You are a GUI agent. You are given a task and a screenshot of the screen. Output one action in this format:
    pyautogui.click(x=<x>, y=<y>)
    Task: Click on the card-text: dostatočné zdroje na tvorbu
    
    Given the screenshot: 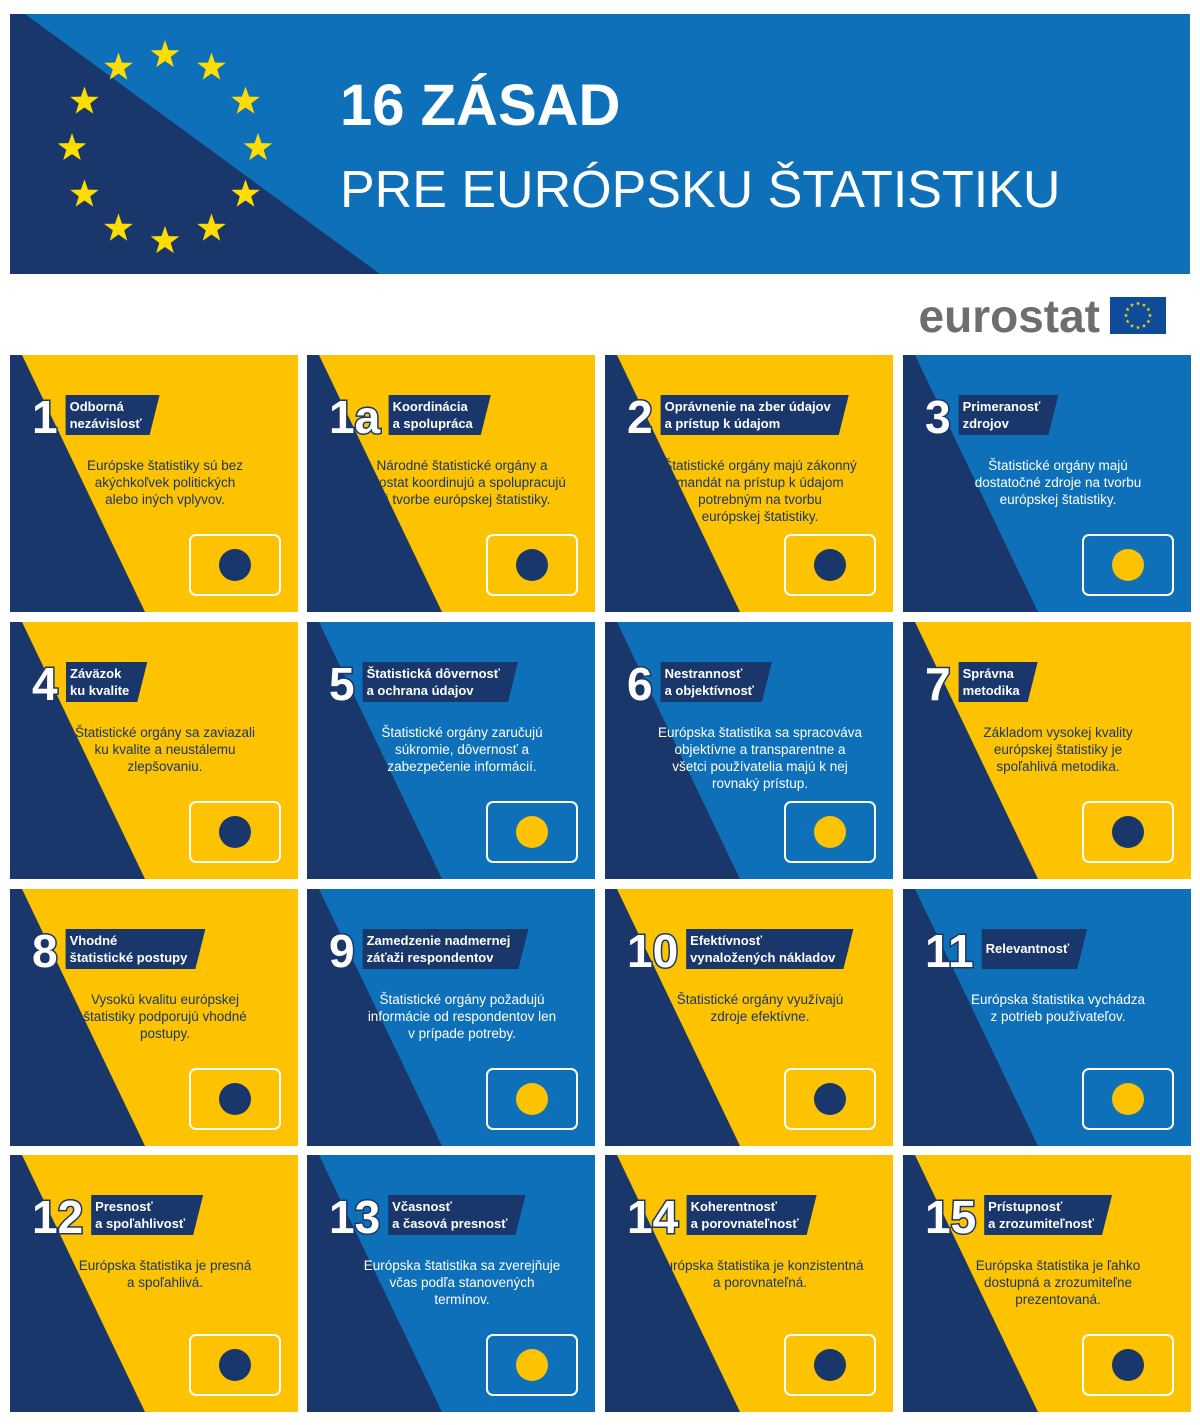 What is the action you would take?
    pyautogui.click(x=1058, y=482)
    